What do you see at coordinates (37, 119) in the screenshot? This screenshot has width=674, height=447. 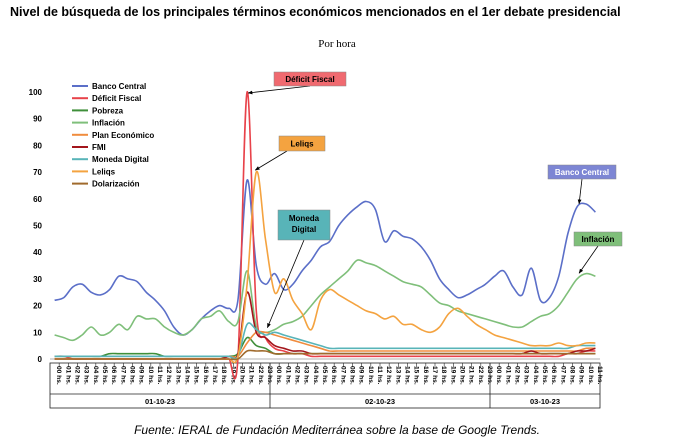 I see `y-tick-label: 90` at bounding box center [37, 119].